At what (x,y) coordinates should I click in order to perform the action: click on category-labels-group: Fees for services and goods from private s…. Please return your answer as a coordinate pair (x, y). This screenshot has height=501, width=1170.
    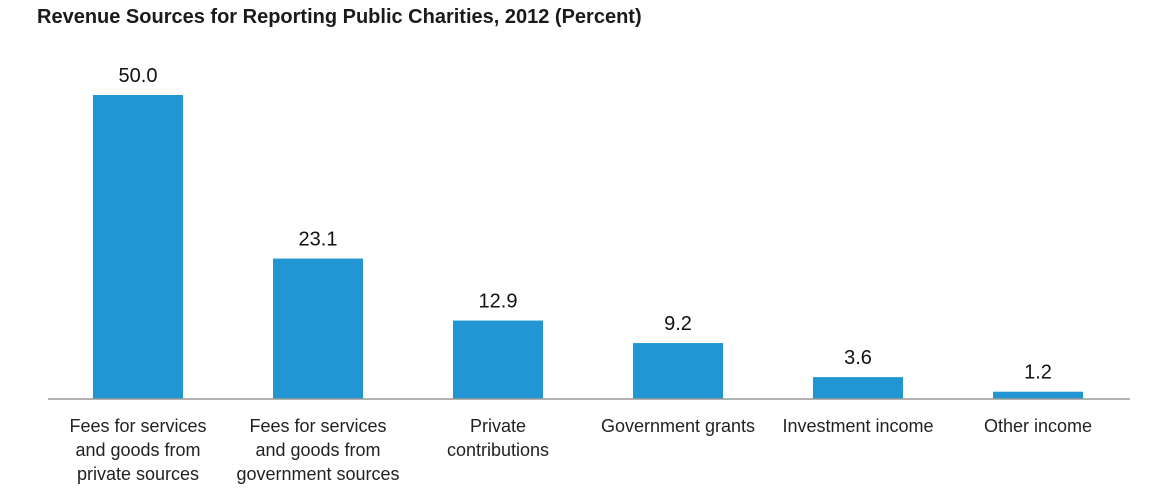
    Looking at the image, I should click on (580, 450).